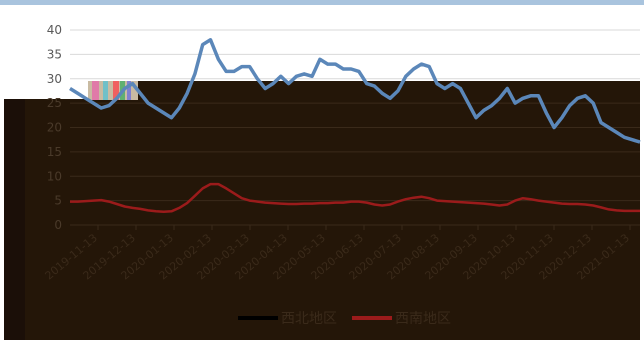 The image size is (644, 340). I want to click on y-tick-label: 30, so click(54, 79).